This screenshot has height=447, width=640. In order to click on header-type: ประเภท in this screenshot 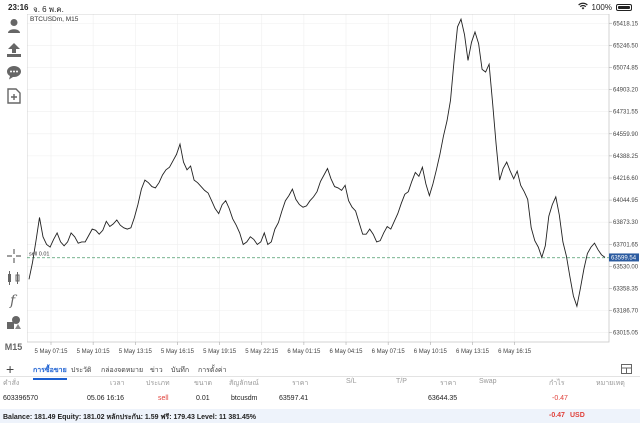, I will do `click(158, 383)`.